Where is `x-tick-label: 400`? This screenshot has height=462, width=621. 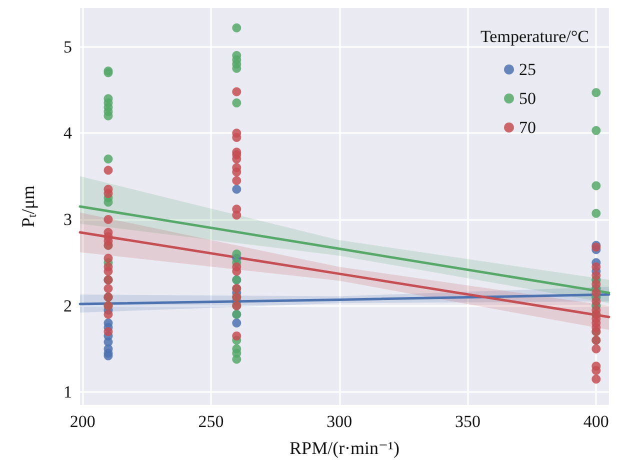
x-tick-label: 400 is located at coordinates (596, 421).